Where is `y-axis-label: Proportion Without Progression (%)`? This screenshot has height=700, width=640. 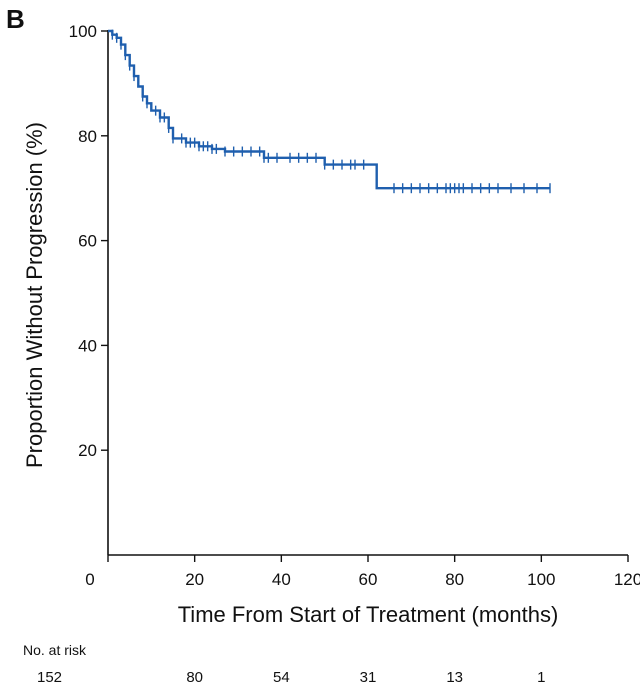
y-axis-label: Proportion Without Progression (%) is located at coordinates (34, 295).